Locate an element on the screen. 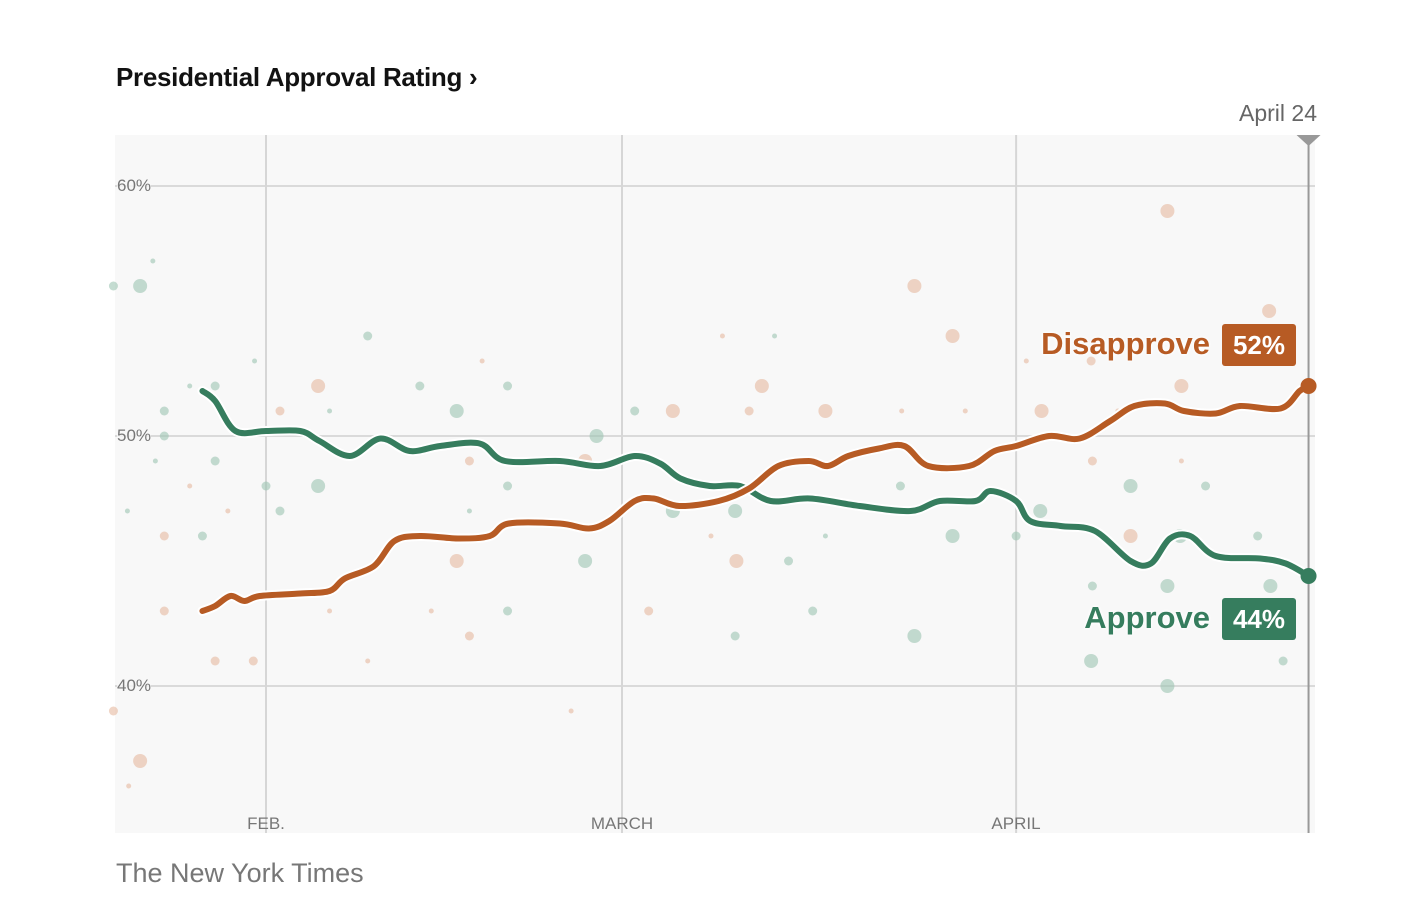  disapprove-label: Disapprove is located at coordinates (1125, 343).